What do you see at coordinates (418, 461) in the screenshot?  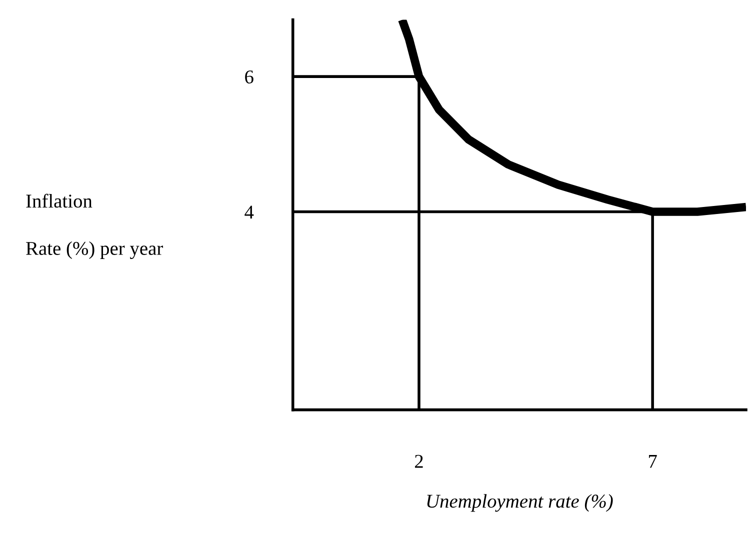 I see `x-tick-label: 2` at bounding box center [418, 461].